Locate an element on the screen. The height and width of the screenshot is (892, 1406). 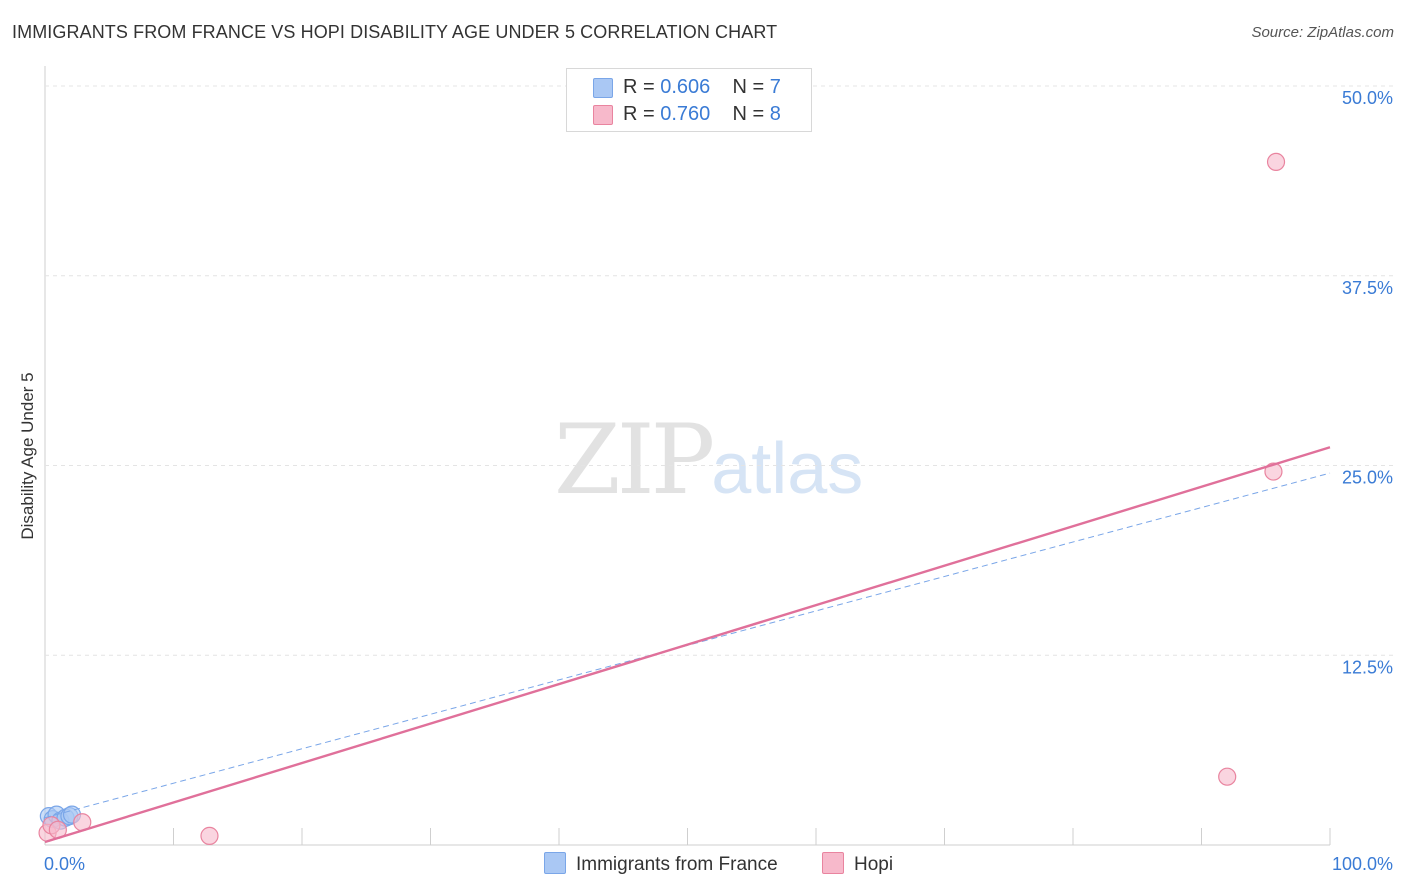
watermark: ZIPatlas is located at coordinates (708, 460).